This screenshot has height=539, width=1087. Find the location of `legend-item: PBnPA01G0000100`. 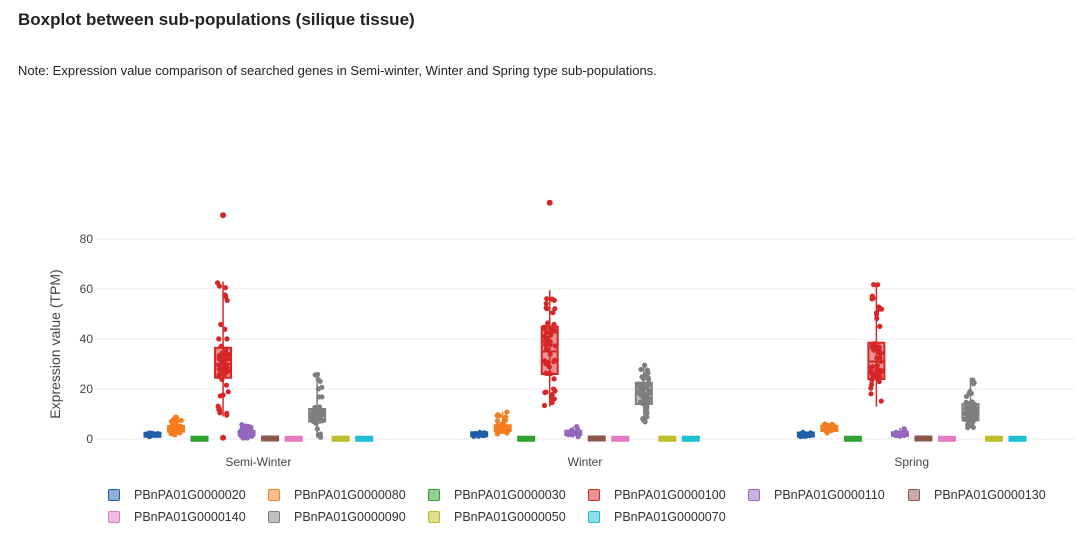

legend-item: PBnPA01G0000100 is located at coordinates (668, 495).